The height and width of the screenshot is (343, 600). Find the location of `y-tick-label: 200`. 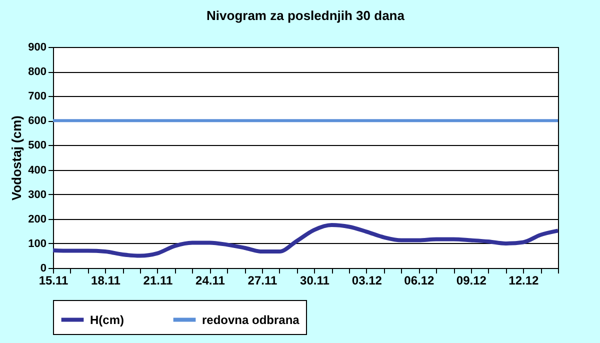

y-tick-label: 200 is located at coordinates (37, 219).